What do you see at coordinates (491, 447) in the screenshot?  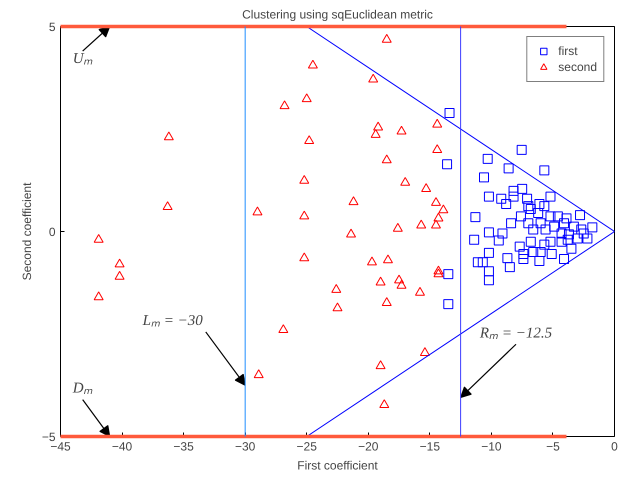 I see `x-tick-label: −10` at bounding box center [491, 447].